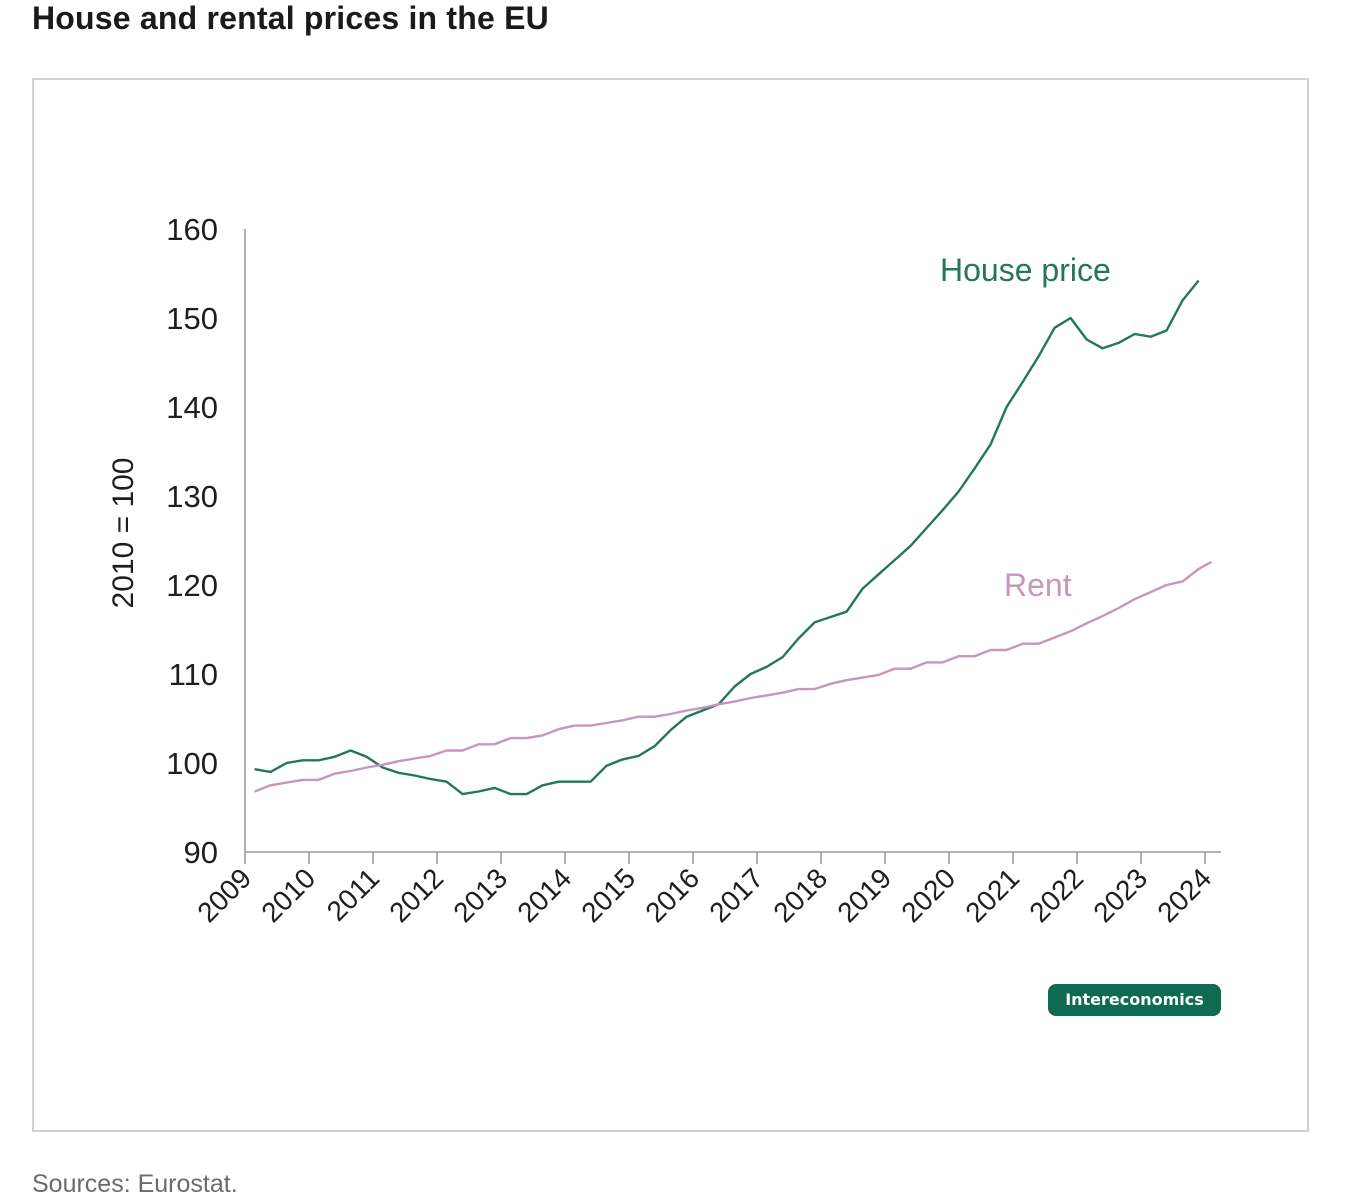 This screenshot has height=1204, width=1356. What do you see at coordinates (288, 895) in the screenshot?
I see `x-tick-label: 2010` at bounding box center [288, 895].